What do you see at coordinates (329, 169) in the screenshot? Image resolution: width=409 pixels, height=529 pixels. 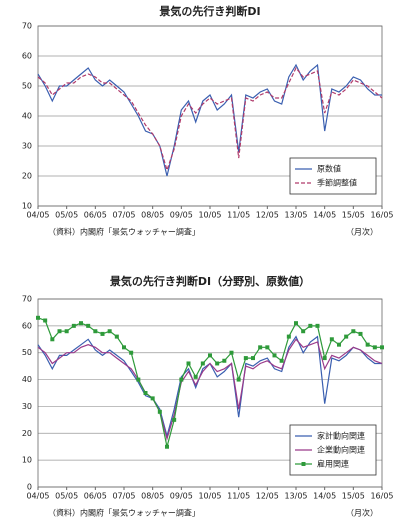 I see `legend-label: 原数値` at bounding box center [329, 169].